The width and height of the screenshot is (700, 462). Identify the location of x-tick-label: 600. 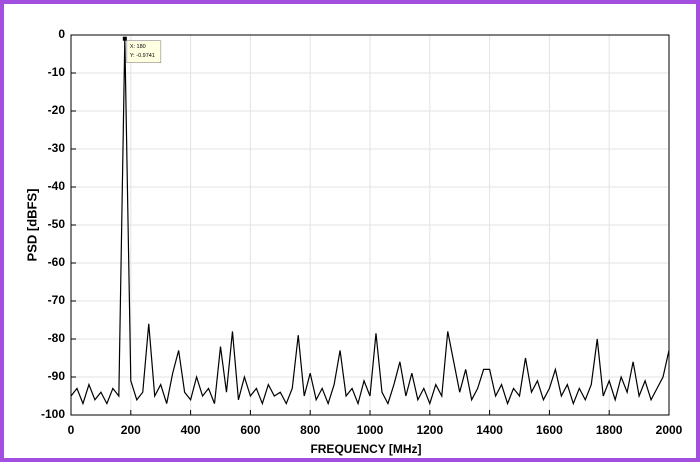
(250, 430).